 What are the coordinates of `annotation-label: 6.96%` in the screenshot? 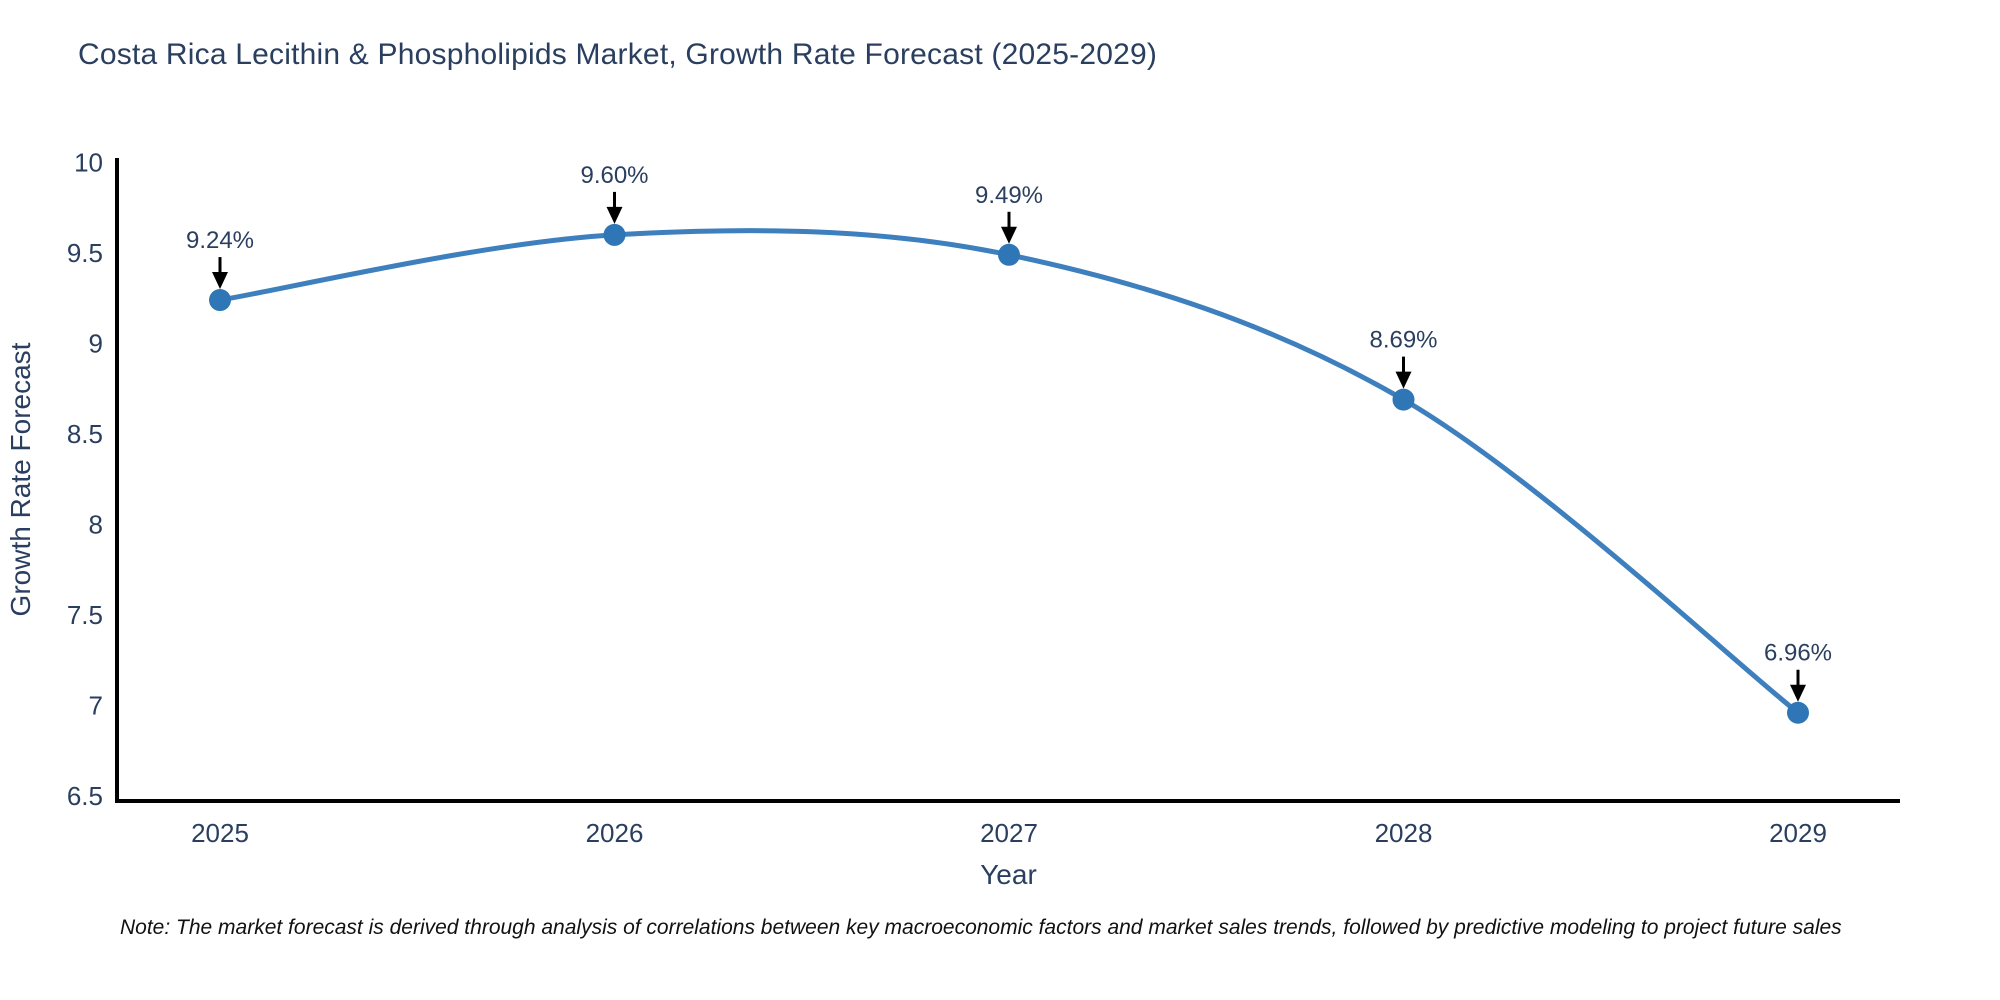 It's located at (1798, 653).